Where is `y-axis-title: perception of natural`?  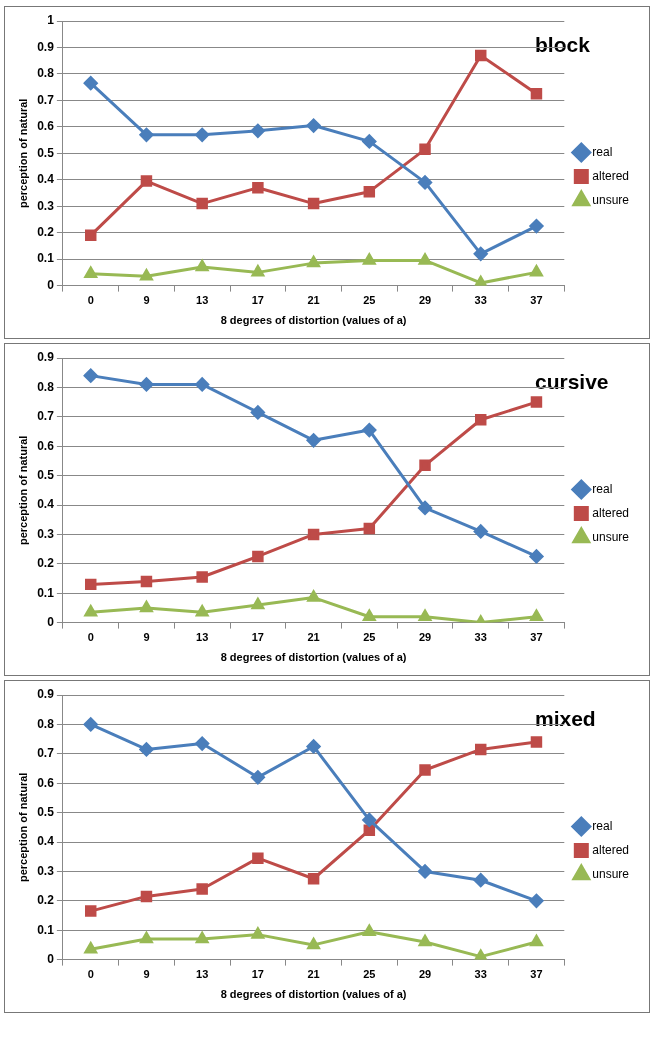
y-axis-title: perception of natural is located at coordinates (22, 153).